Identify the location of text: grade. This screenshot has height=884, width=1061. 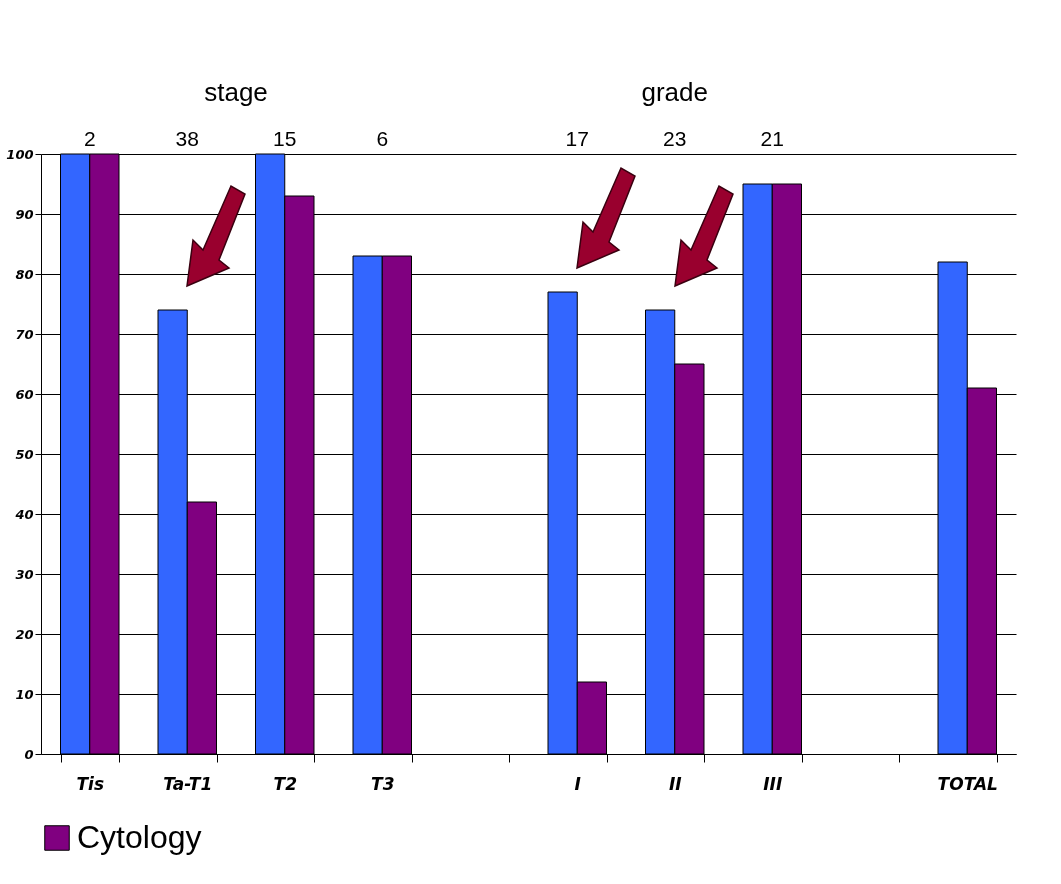
(674, 92).